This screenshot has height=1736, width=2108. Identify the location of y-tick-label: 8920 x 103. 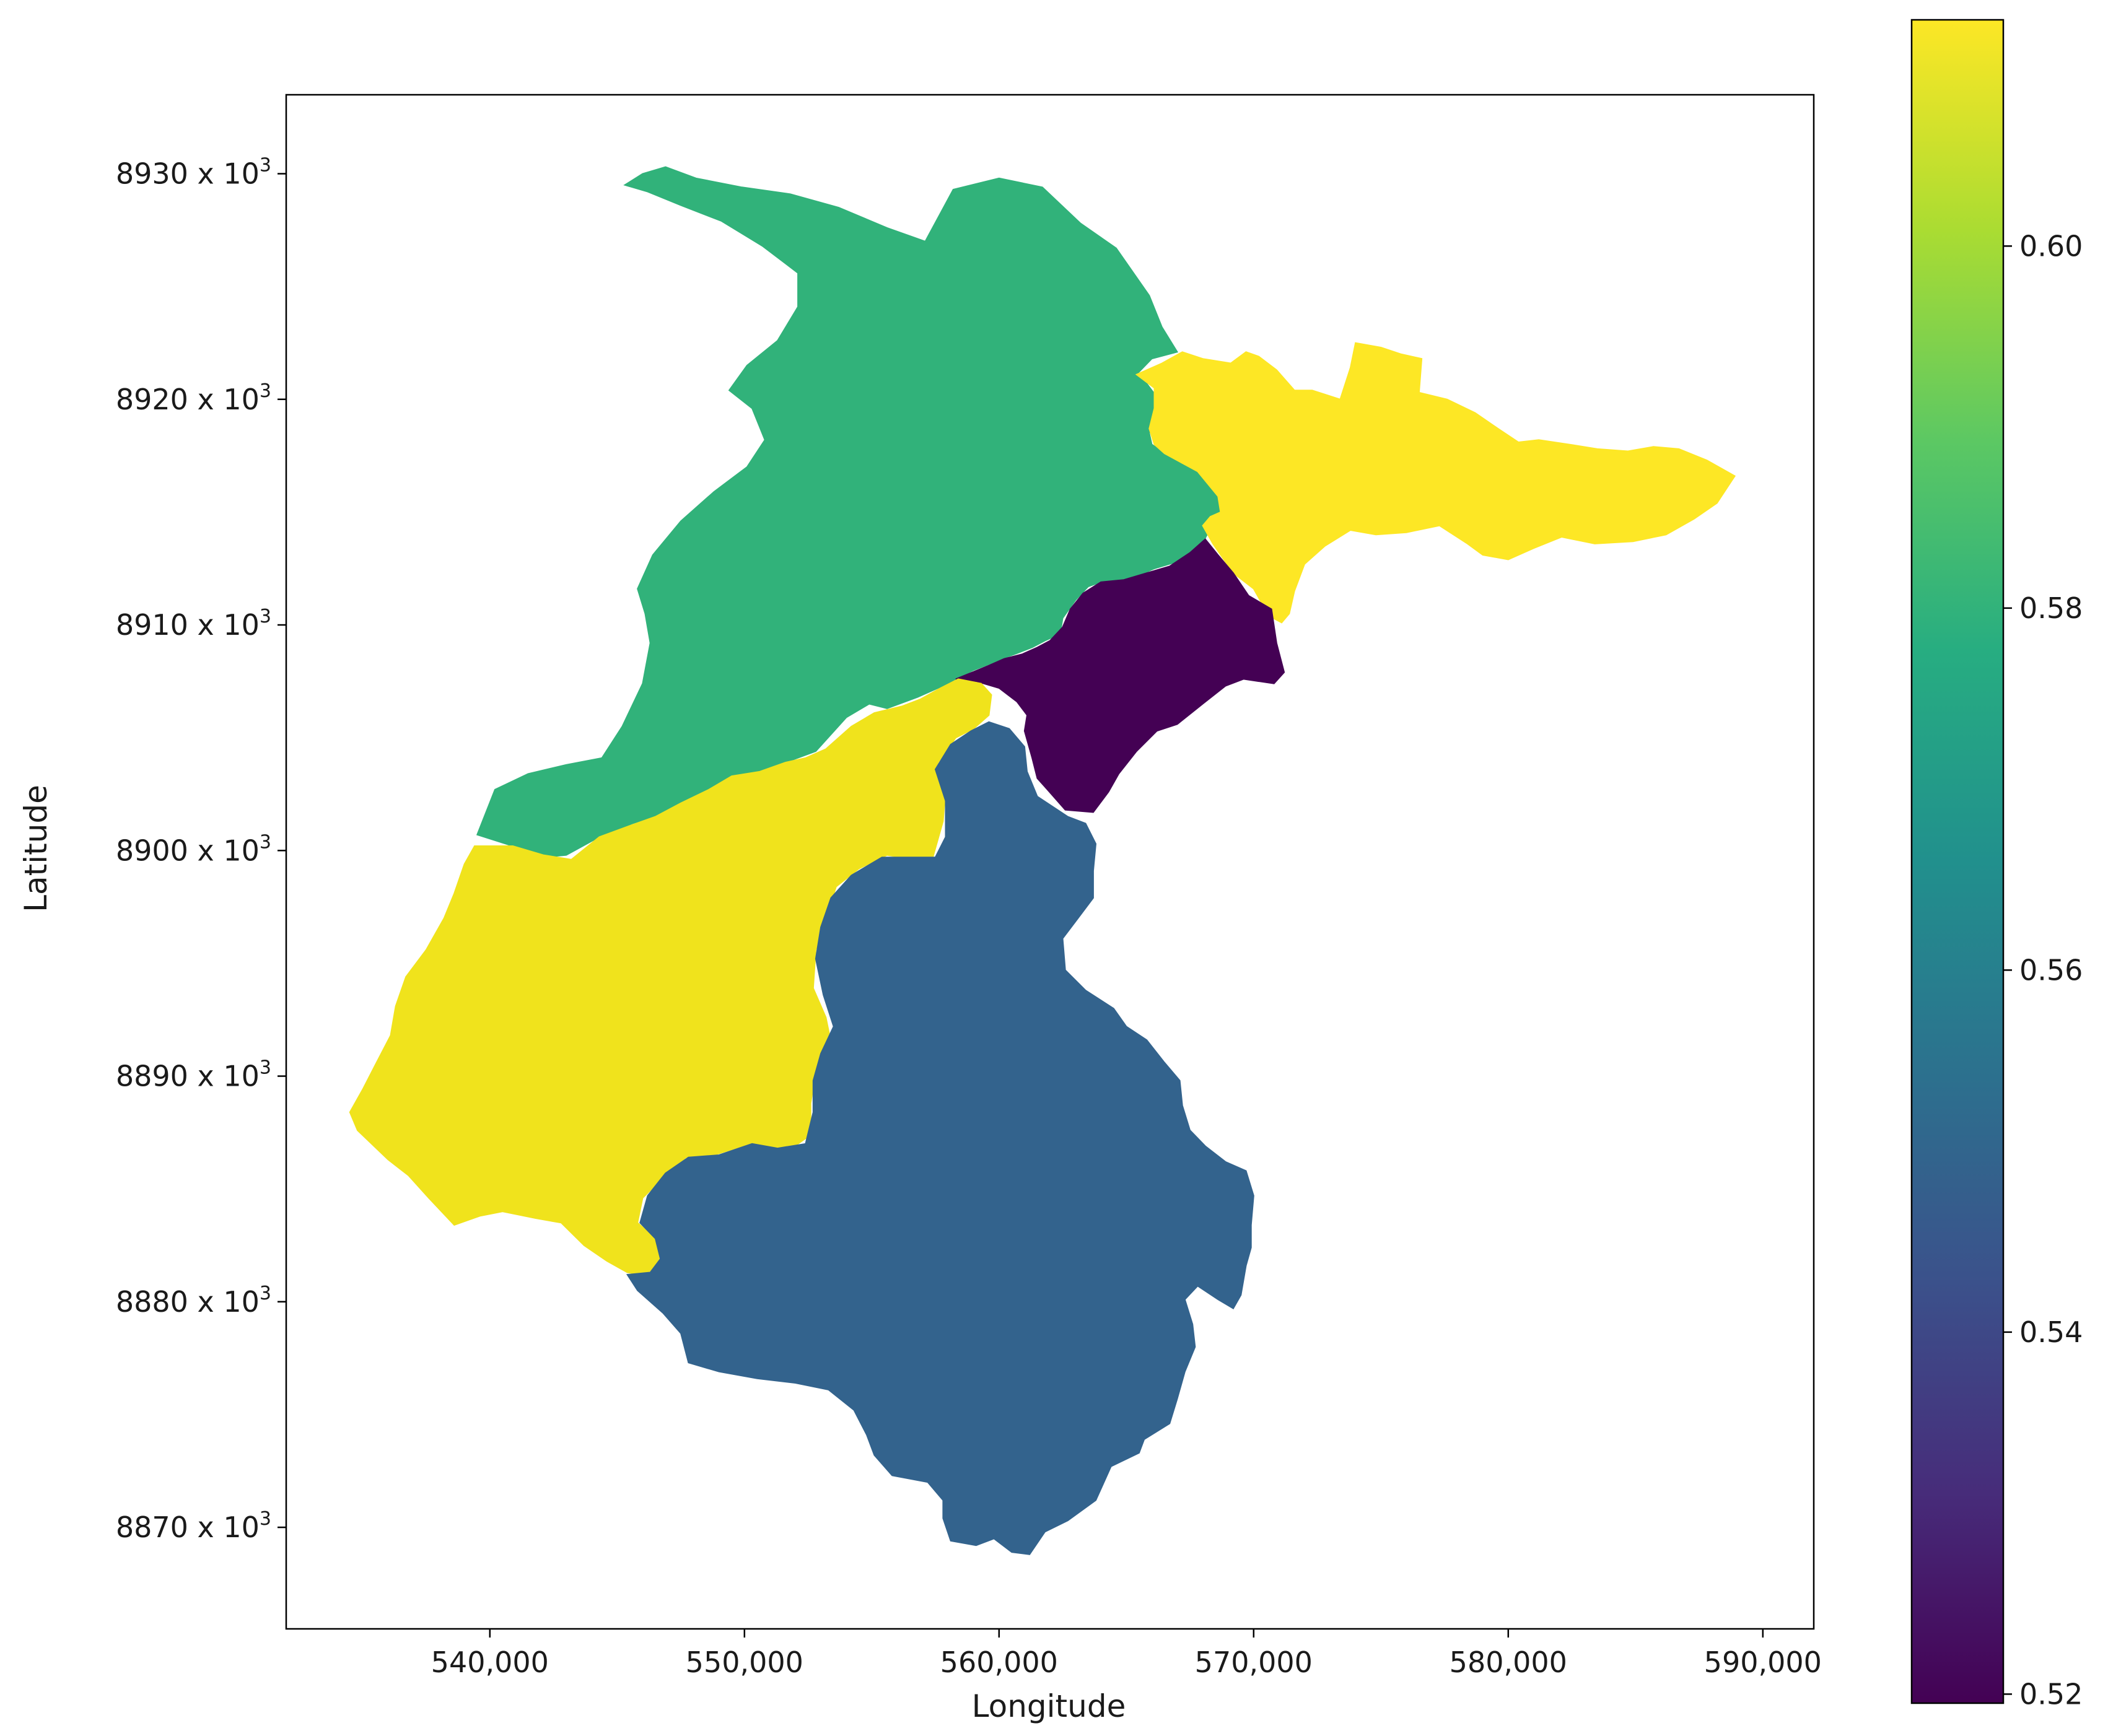
(193, 398).